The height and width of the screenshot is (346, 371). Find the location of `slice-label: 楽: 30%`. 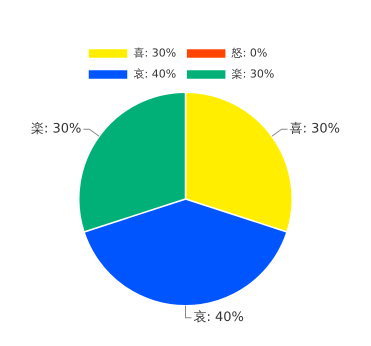

slice-label: 楽: 30% is located at coordinates (56, 129).